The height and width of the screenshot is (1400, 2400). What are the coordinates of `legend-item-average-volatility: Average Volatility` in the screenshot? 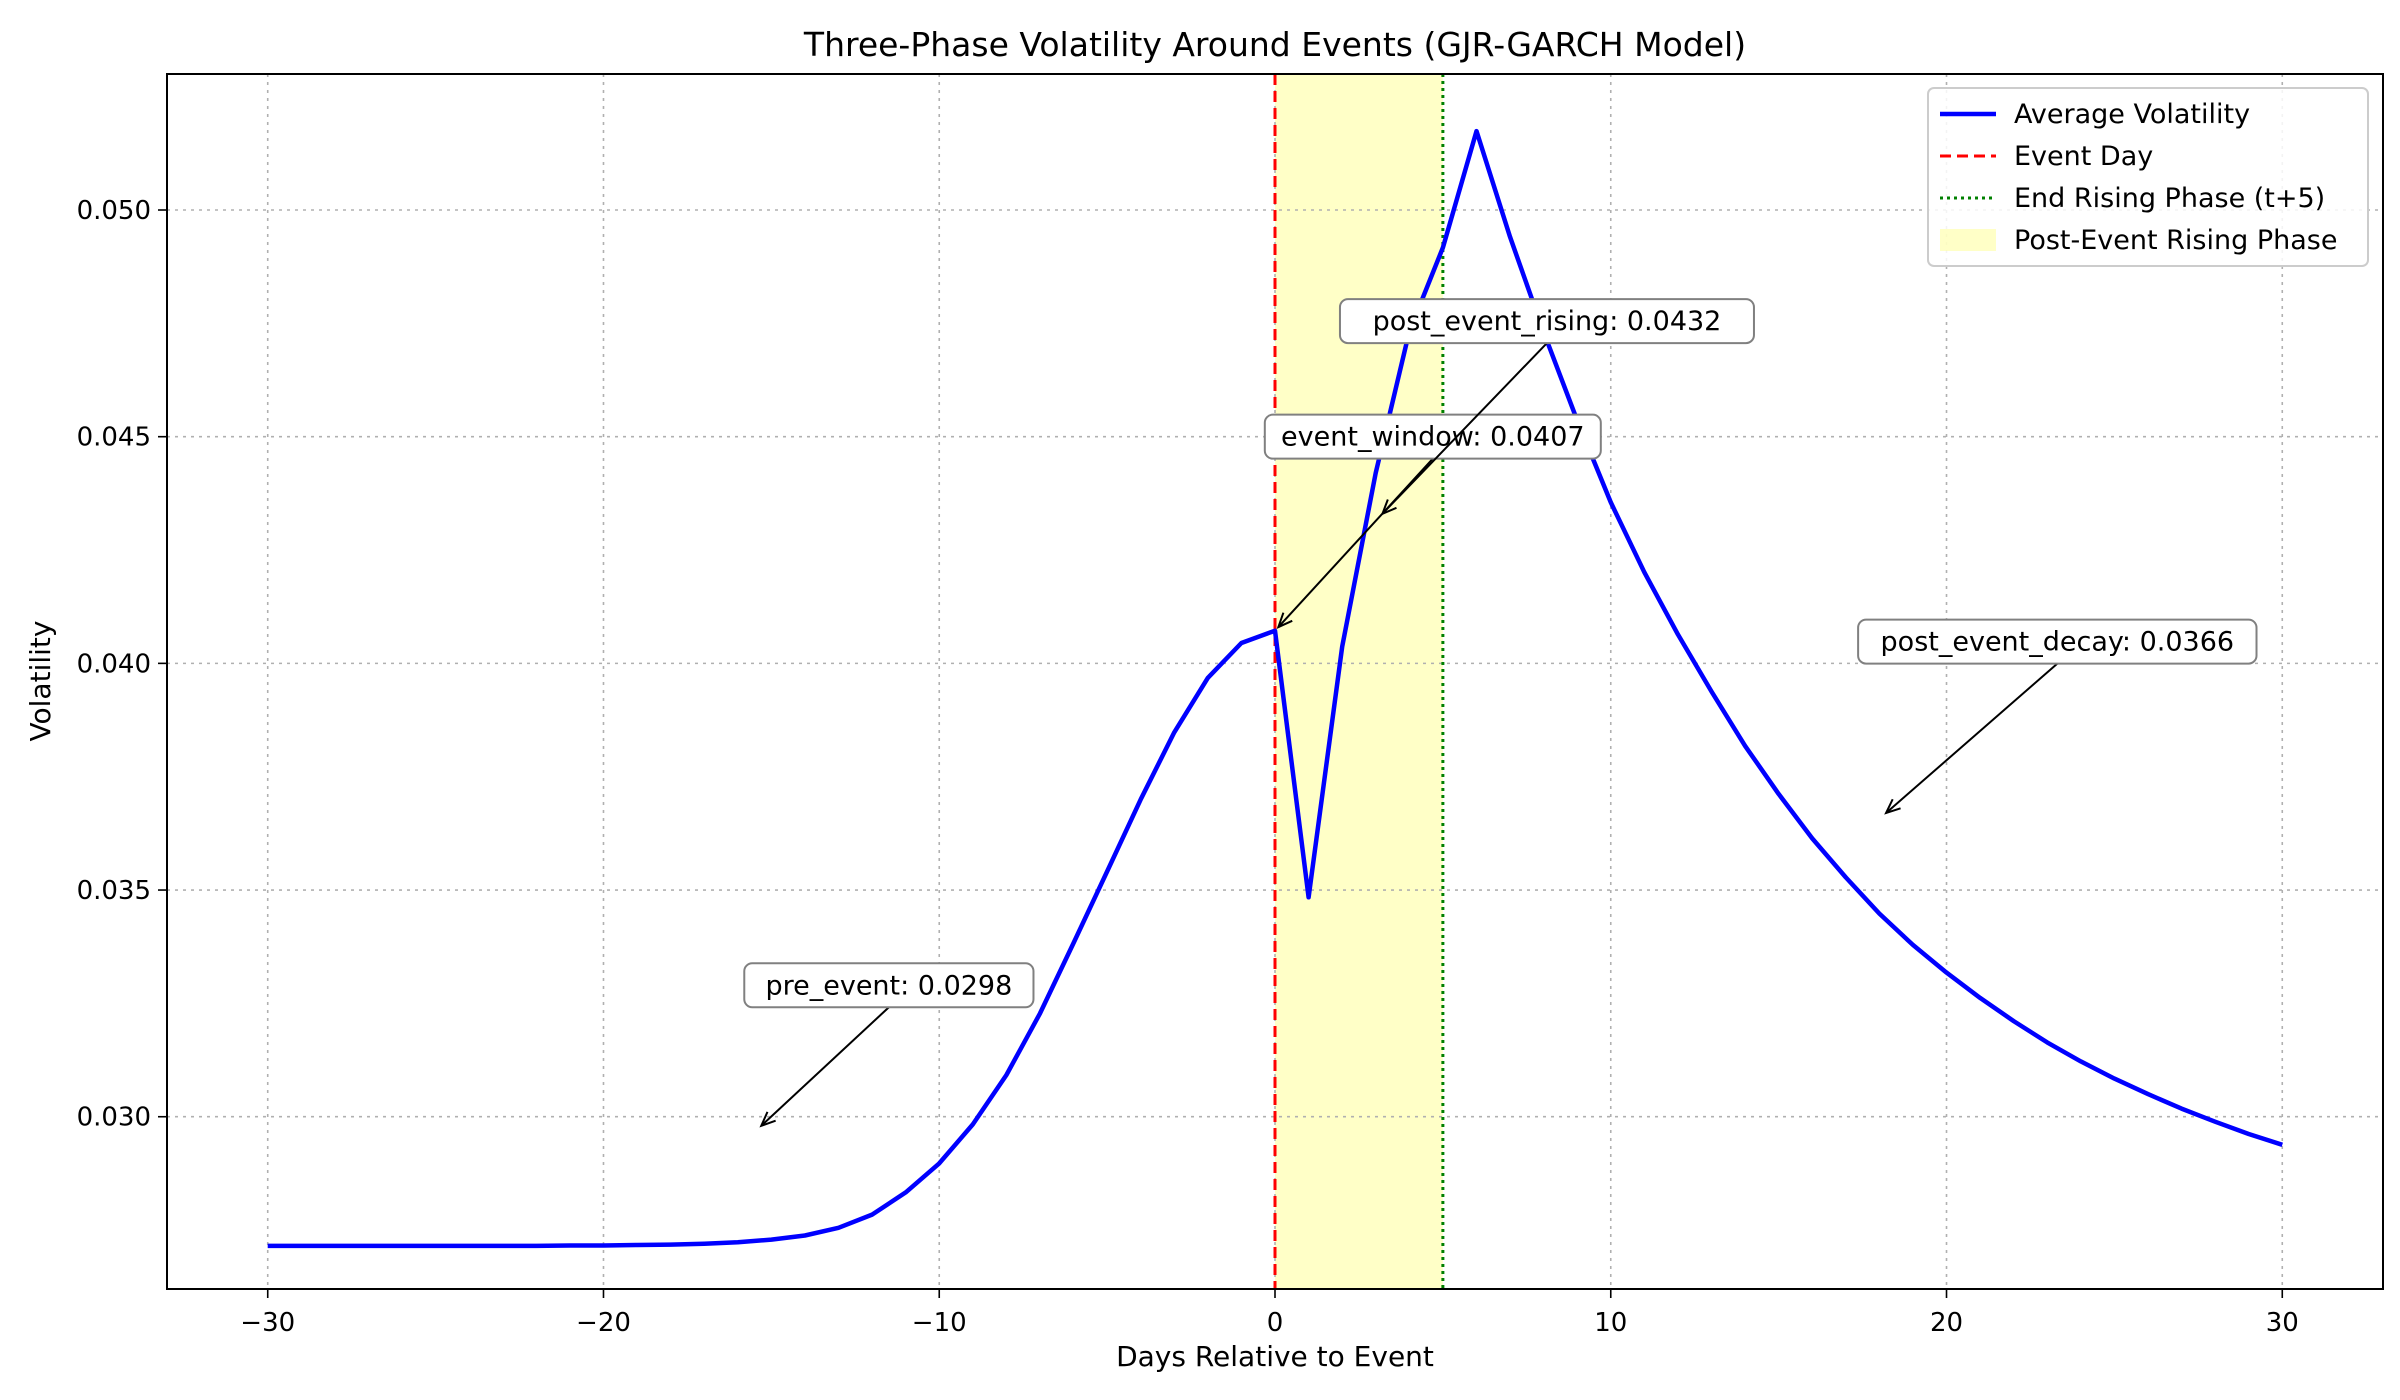 It's located at (2095, 114).